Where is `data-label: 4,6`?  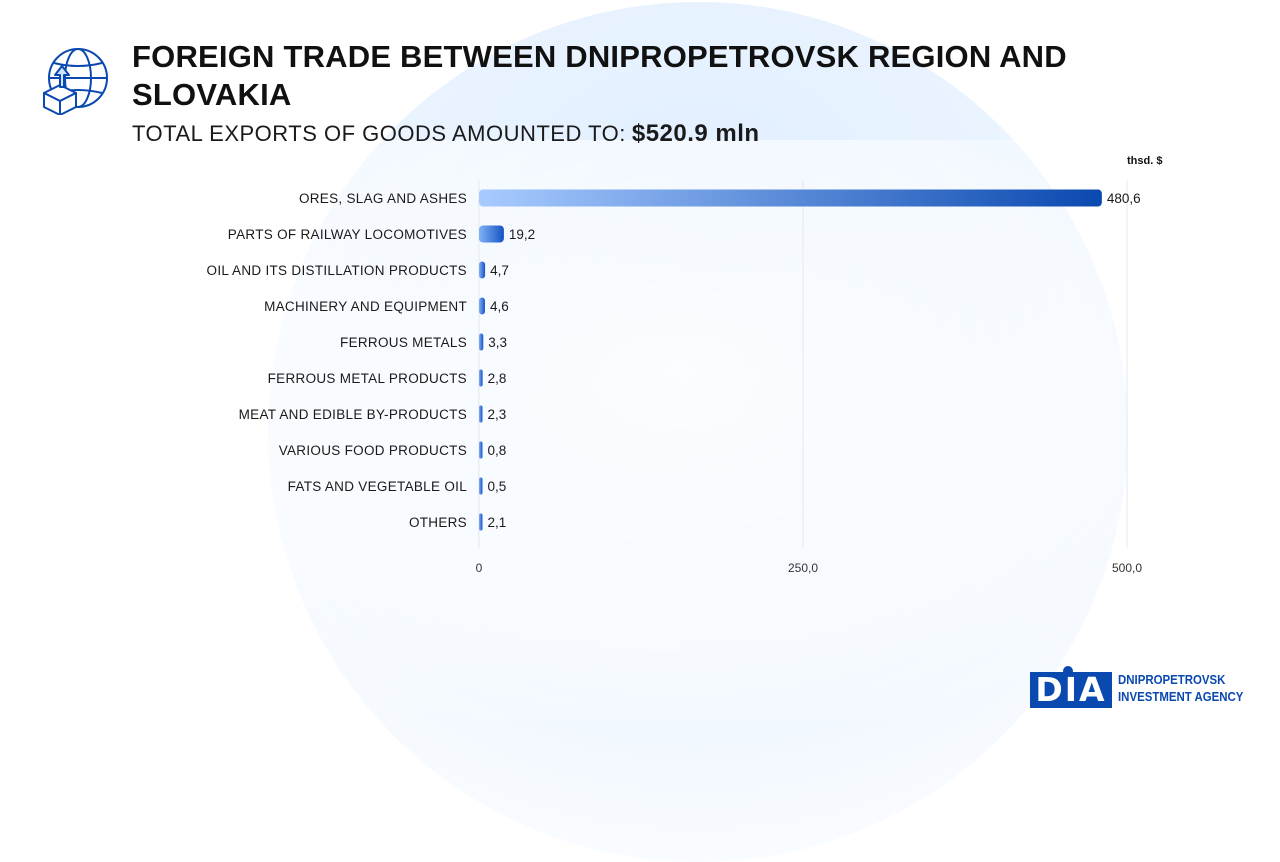
data-label: 4,6 is located at coordinates (499, 306).